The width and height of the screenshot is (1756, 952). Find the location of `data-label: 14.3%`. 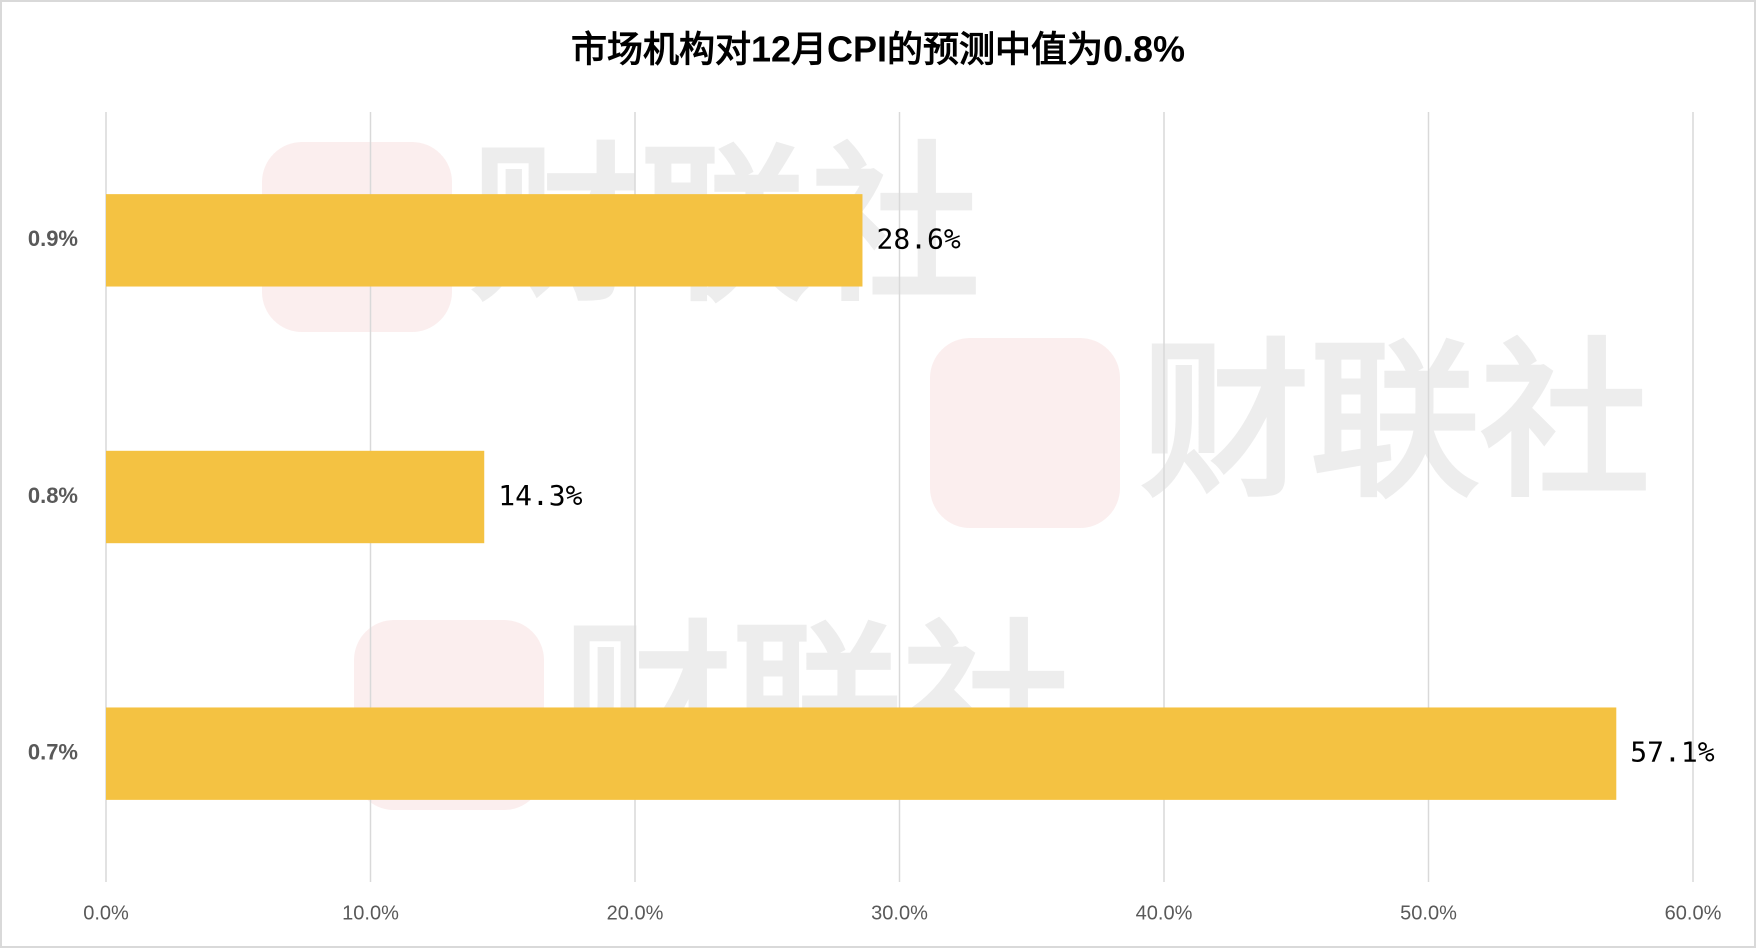

data-label: 14.3% is located at coordinates (540, 495).